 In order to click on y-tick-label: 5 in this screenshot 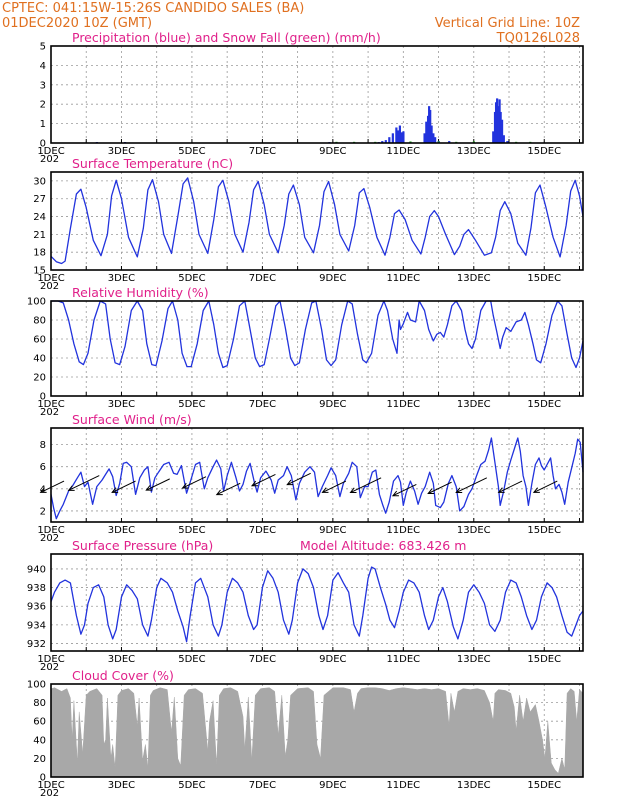, I will do `click(43, 47)`.